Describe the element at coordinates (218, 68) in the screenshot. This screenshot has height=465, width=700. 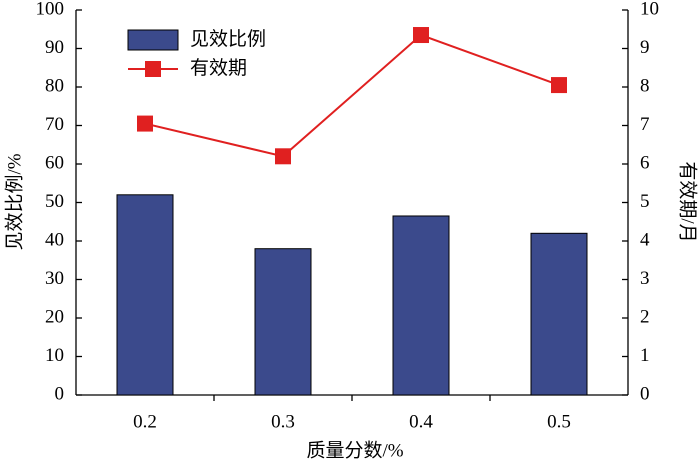
I see `legend-label: 有效期` at that location.